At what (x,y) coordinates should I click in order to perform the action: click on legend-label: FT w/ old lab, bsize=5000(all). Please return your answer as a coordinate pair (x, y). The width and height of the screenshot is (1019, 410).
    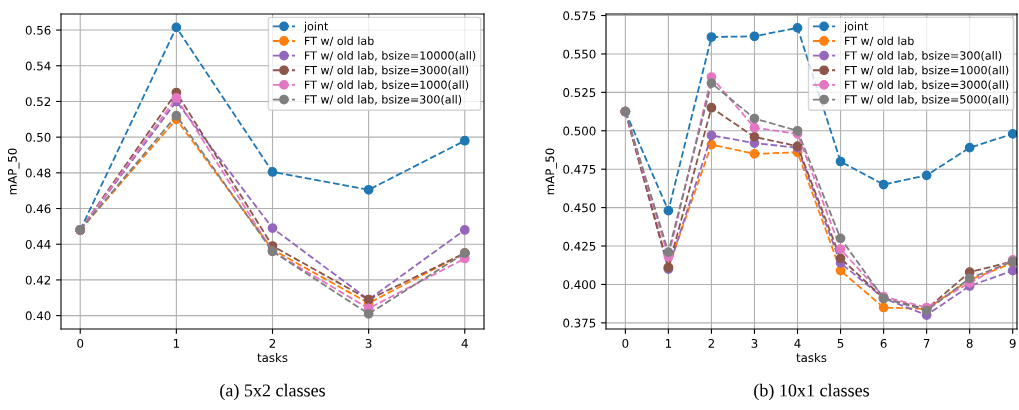
    Looking at the image, I should click on (927, 99).